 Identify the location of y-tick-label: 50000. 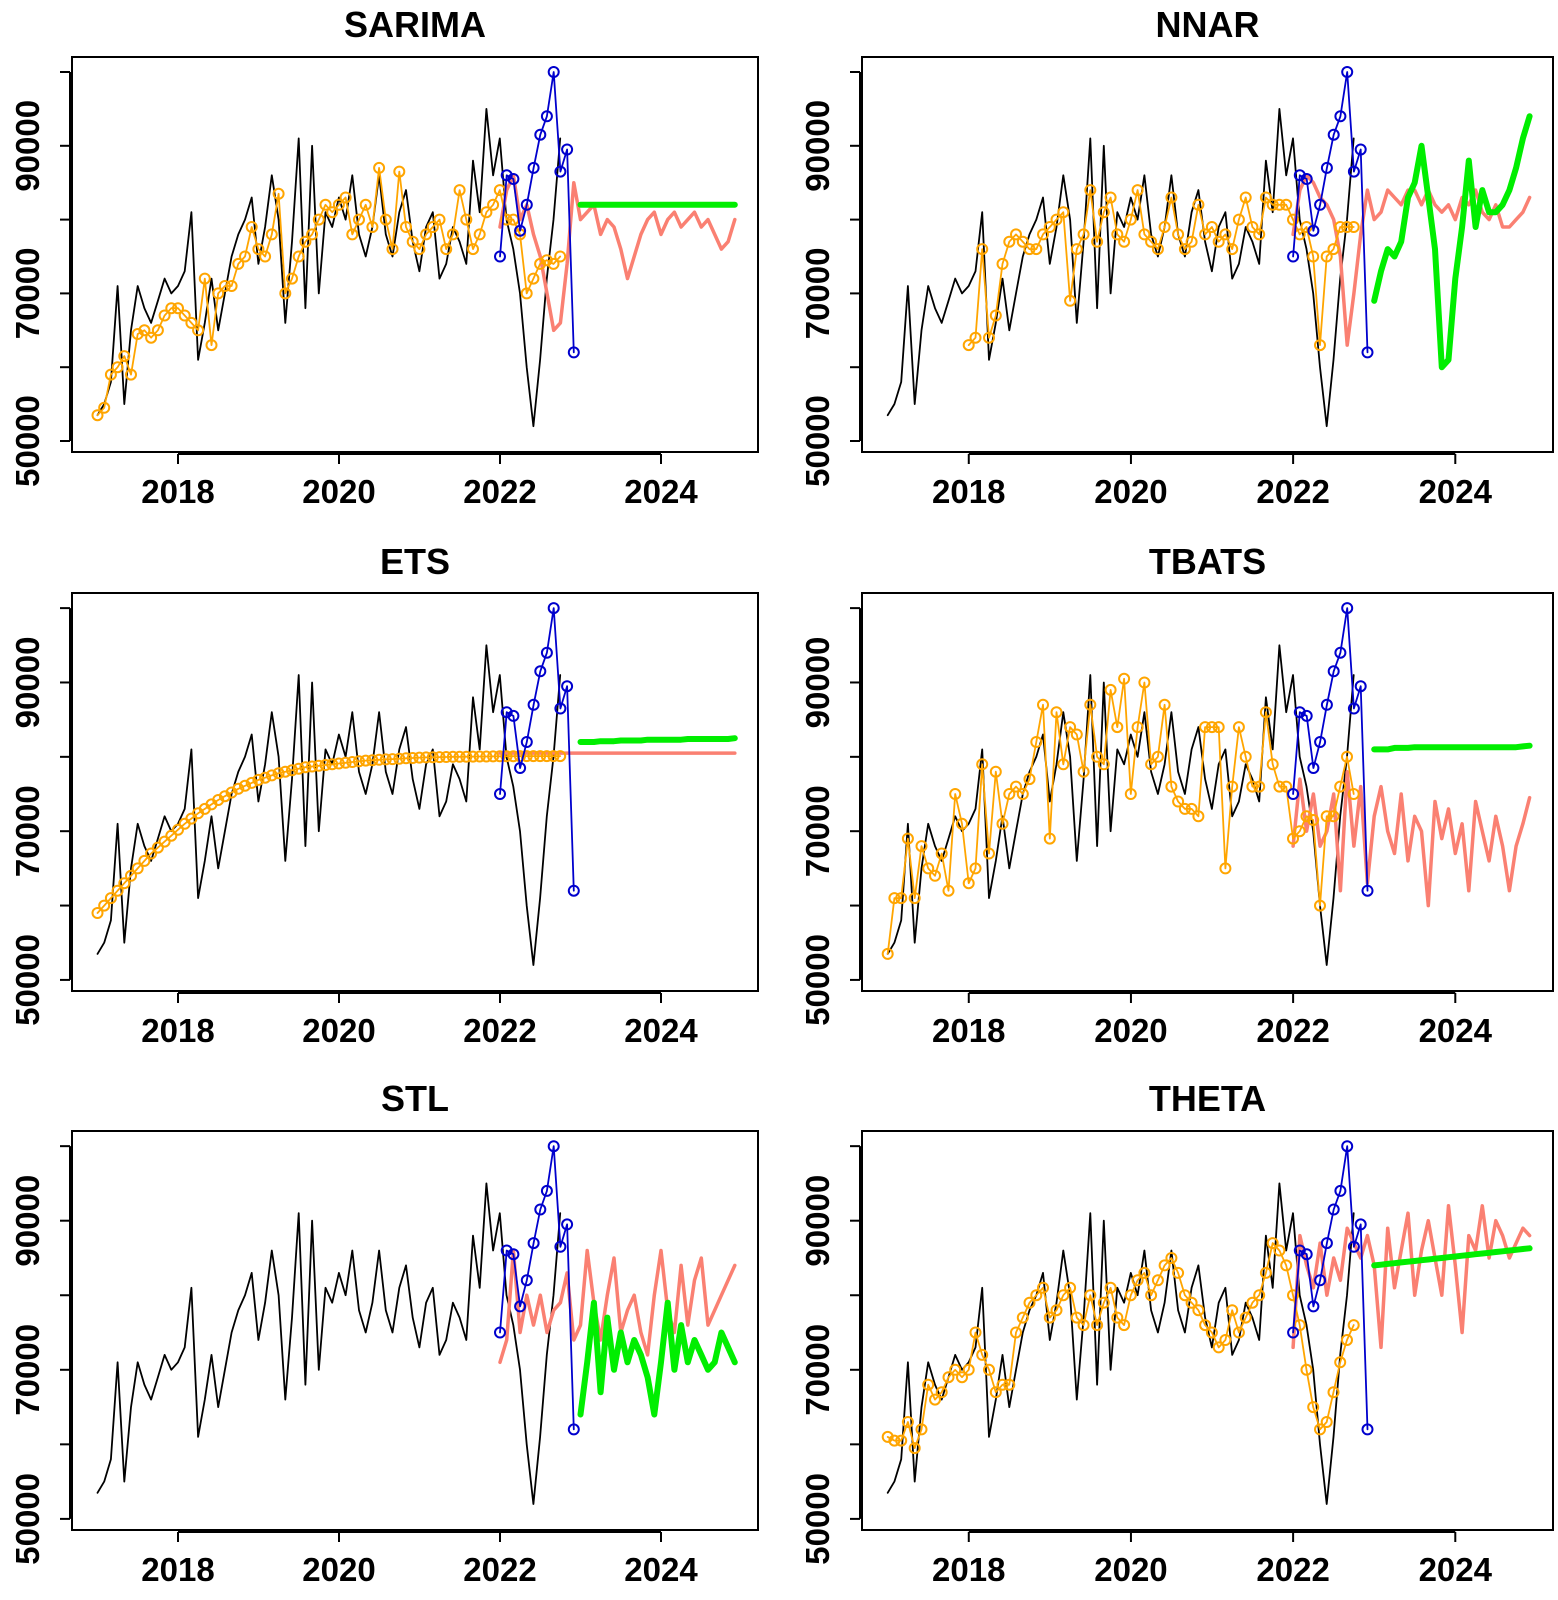
(27, 1519).